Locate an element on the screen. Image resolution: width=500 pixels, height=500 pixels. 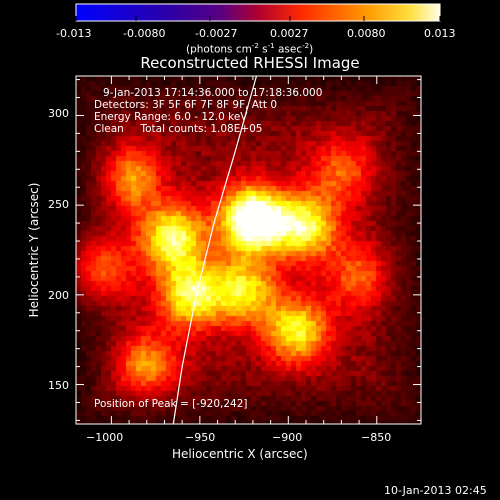
colorbar-unit: (photons cm-2 s-1 asec-2) is located at coordinates (250, 49).